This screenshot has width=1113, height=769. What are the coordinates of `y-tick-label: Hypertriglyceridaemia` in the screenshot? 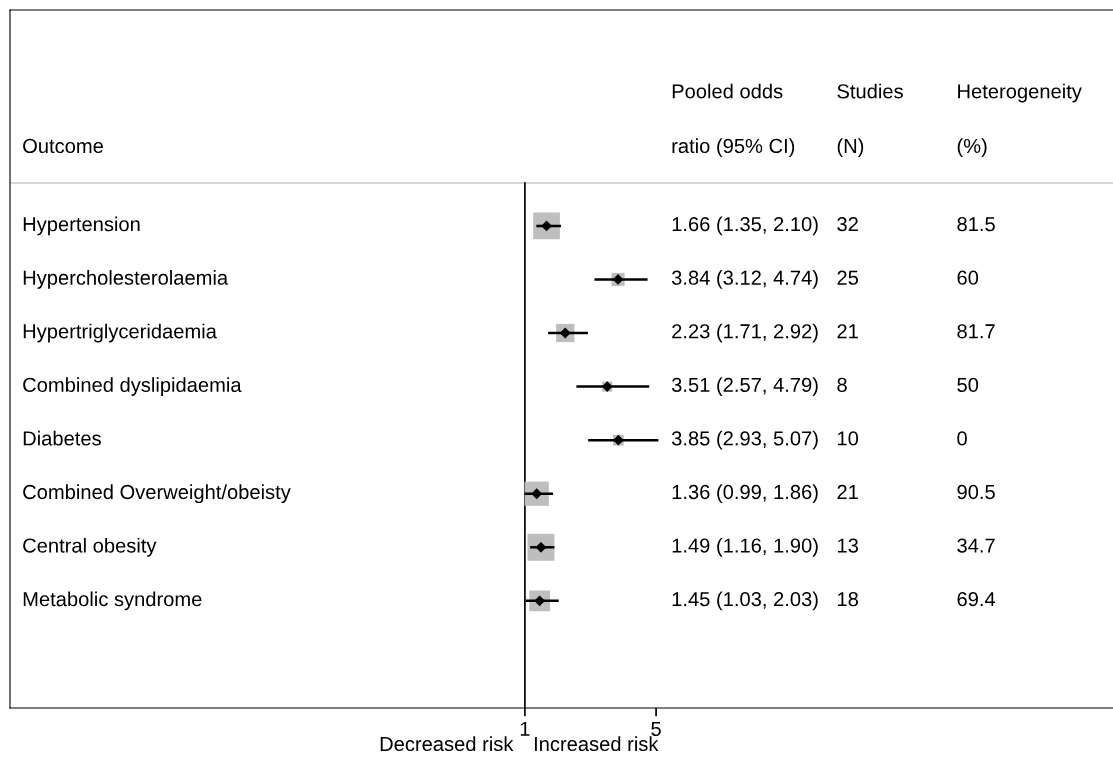 It's located at (120, 333).